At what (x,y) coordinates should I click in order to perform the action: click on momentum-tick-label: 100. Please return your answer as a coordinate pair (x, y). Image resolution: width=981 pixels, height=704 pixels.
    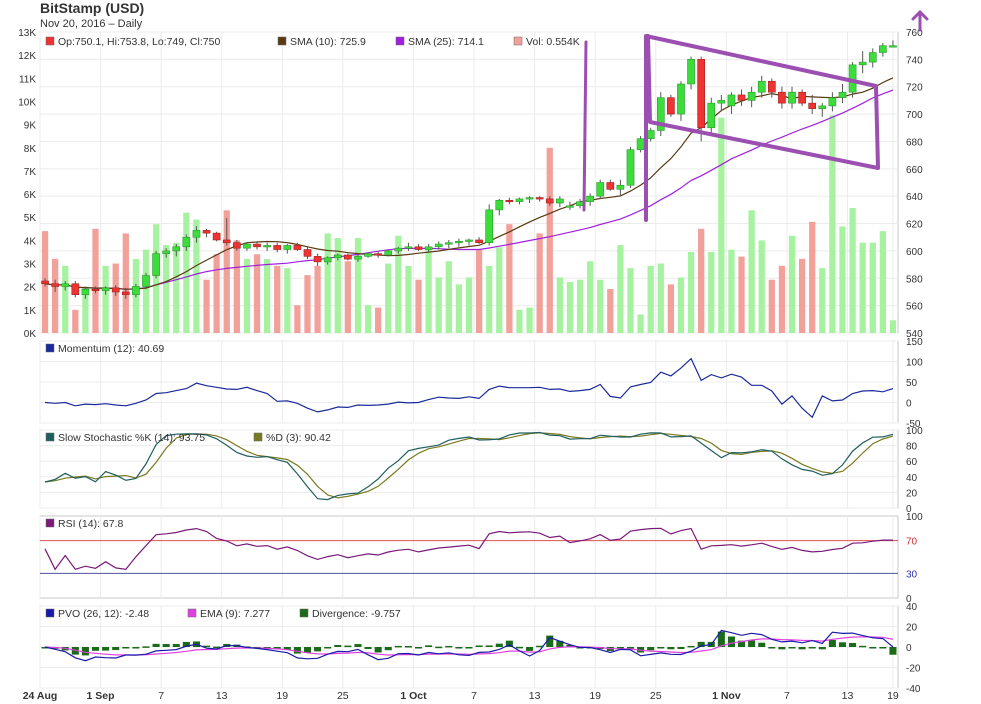
    Looking at the image, I should click on (914, 363).